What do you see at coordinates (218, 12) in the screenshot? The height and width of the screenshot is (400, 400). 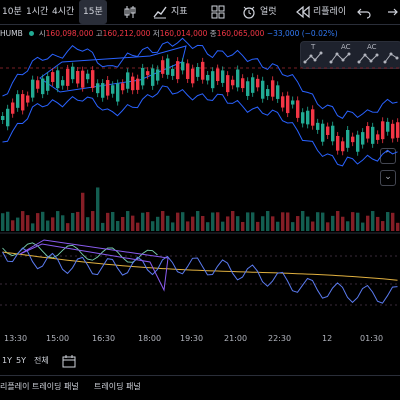 I see `layout-grid-icon` at bounding box center [218, 12].